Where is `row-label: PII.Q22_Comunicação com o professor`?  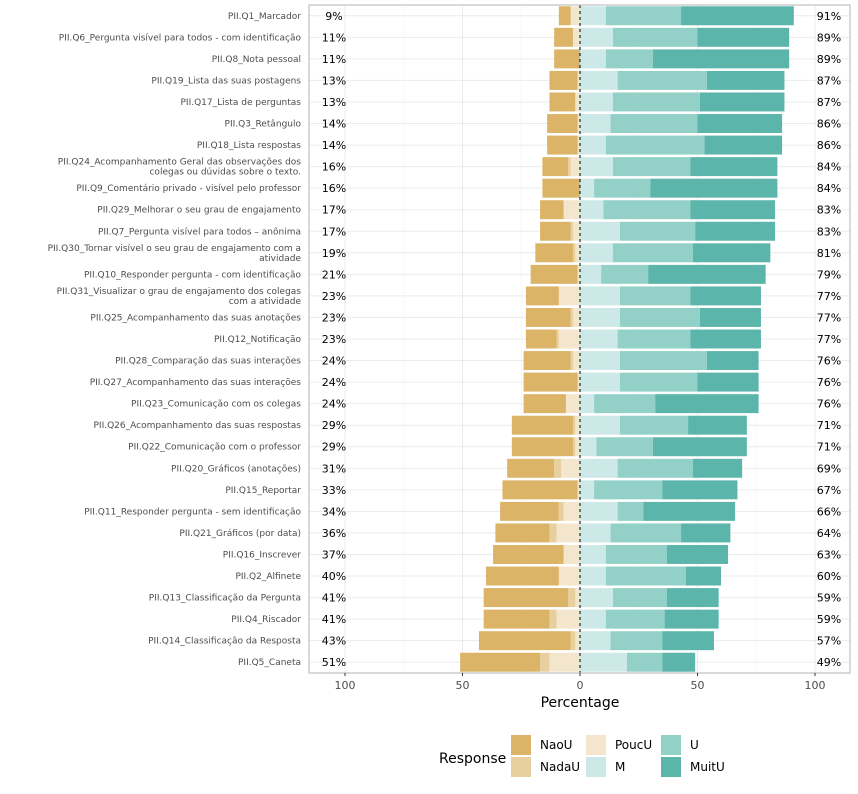 row-label: PII.Q22_Comunicação com o professor is located at coordinates (214, 448).